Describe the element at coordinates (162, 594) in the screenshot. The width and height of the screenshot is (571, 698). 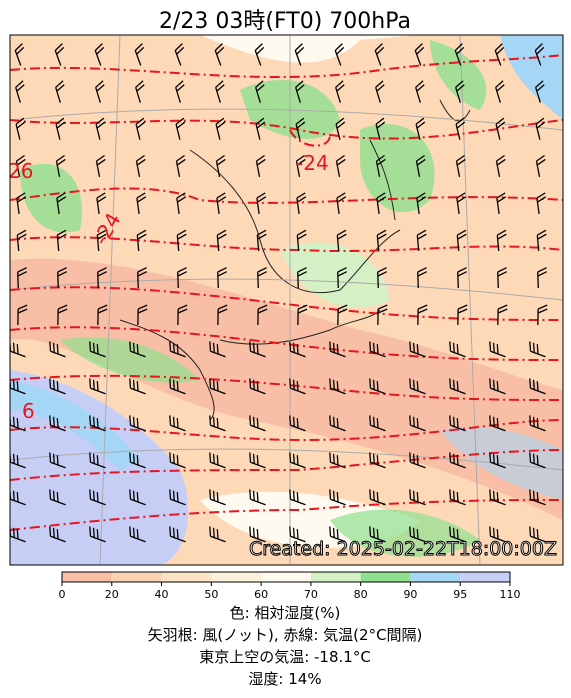
I see `colorbar-tick-label: 40` at that location.